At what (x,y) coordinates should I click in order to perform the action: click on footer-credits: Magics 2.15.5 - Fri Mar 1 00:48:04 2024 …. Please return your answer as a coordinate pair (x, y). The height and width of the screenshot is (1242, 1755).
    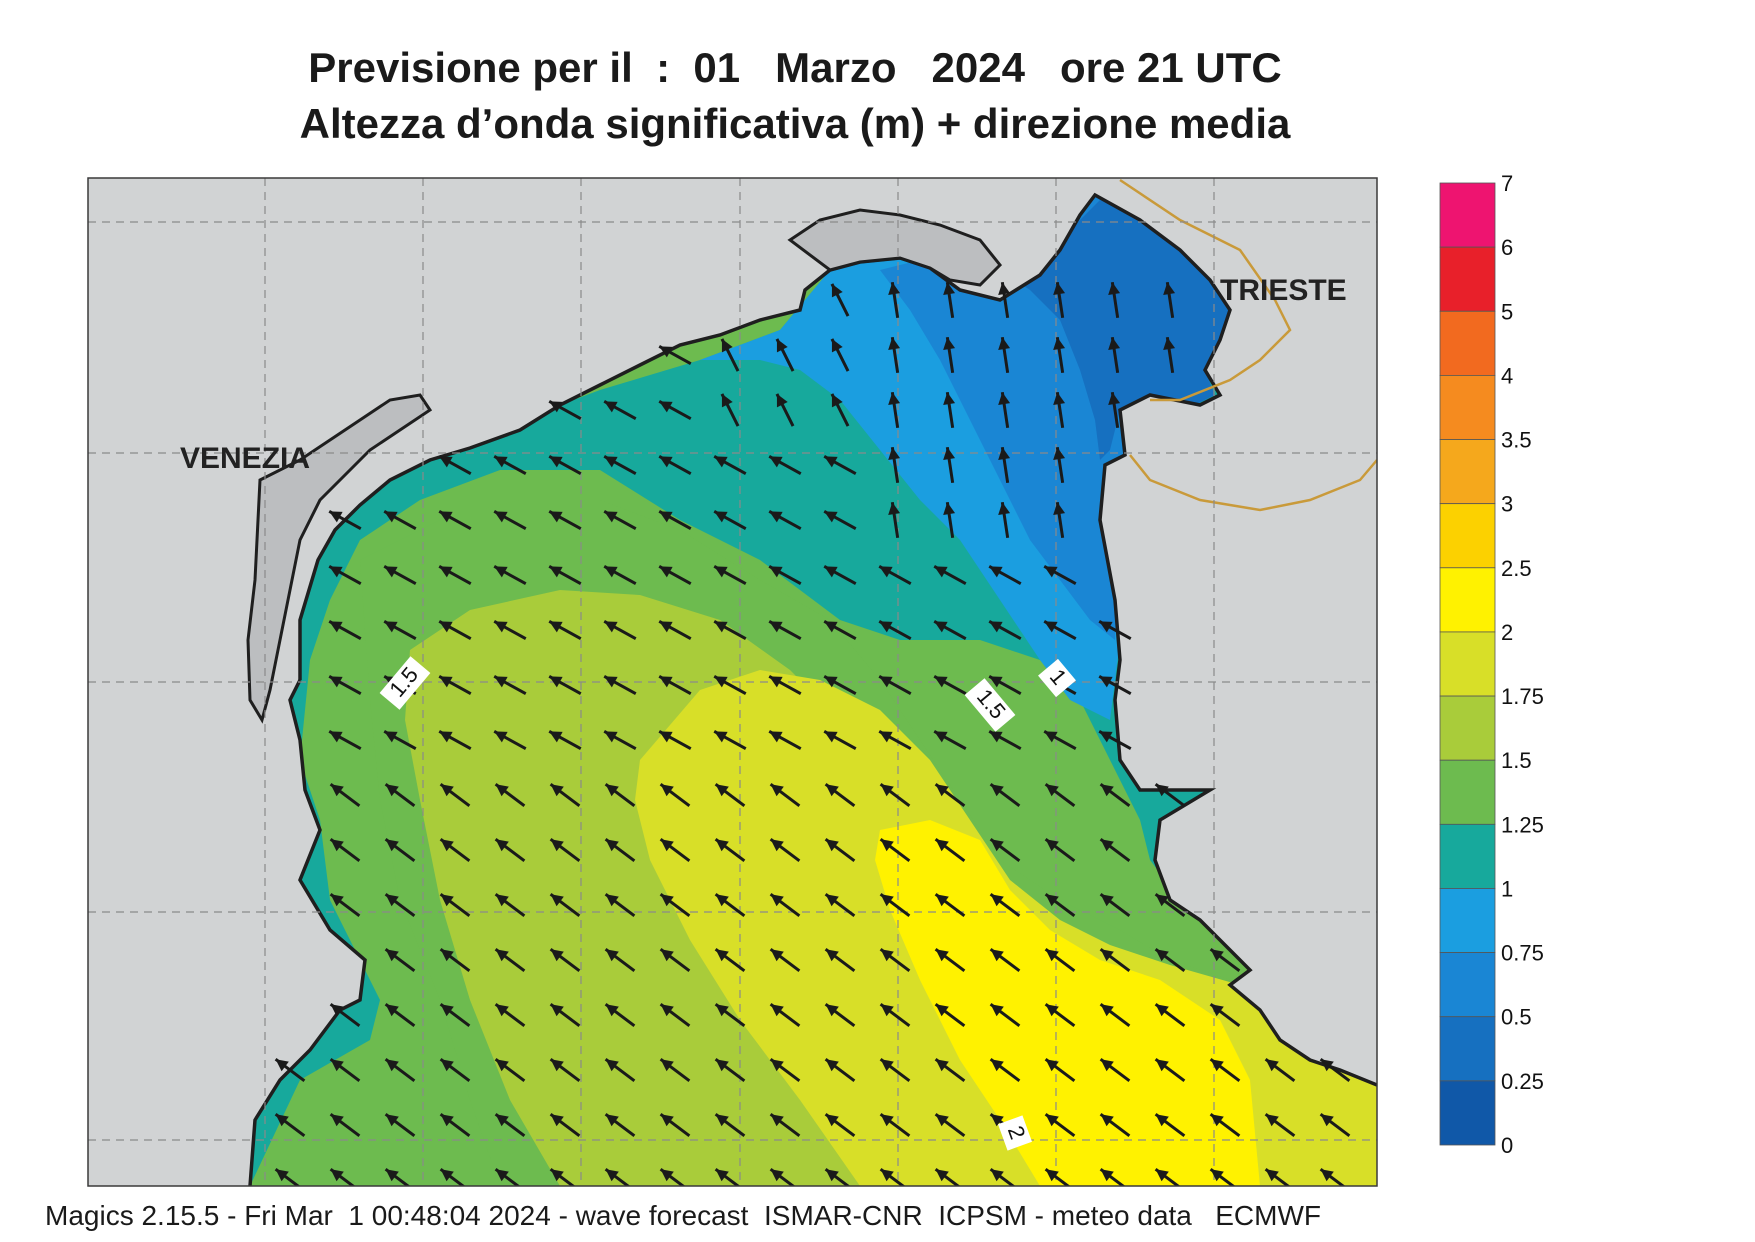
    Looking at the image, I should click on (683, 1215).